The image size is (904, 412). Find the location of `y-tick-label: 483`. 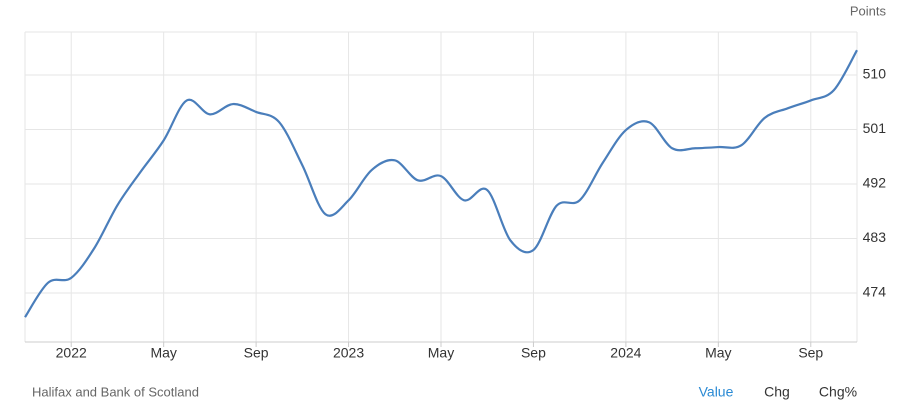

y-tick-label: 483 is located at coordinates (875, 237).